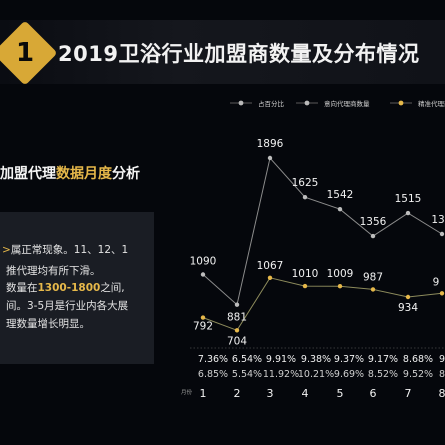  Describe the element at coordinates (247, 374) in the screenshot. I see `pct-row2-value-2: 5.54%` at that location.